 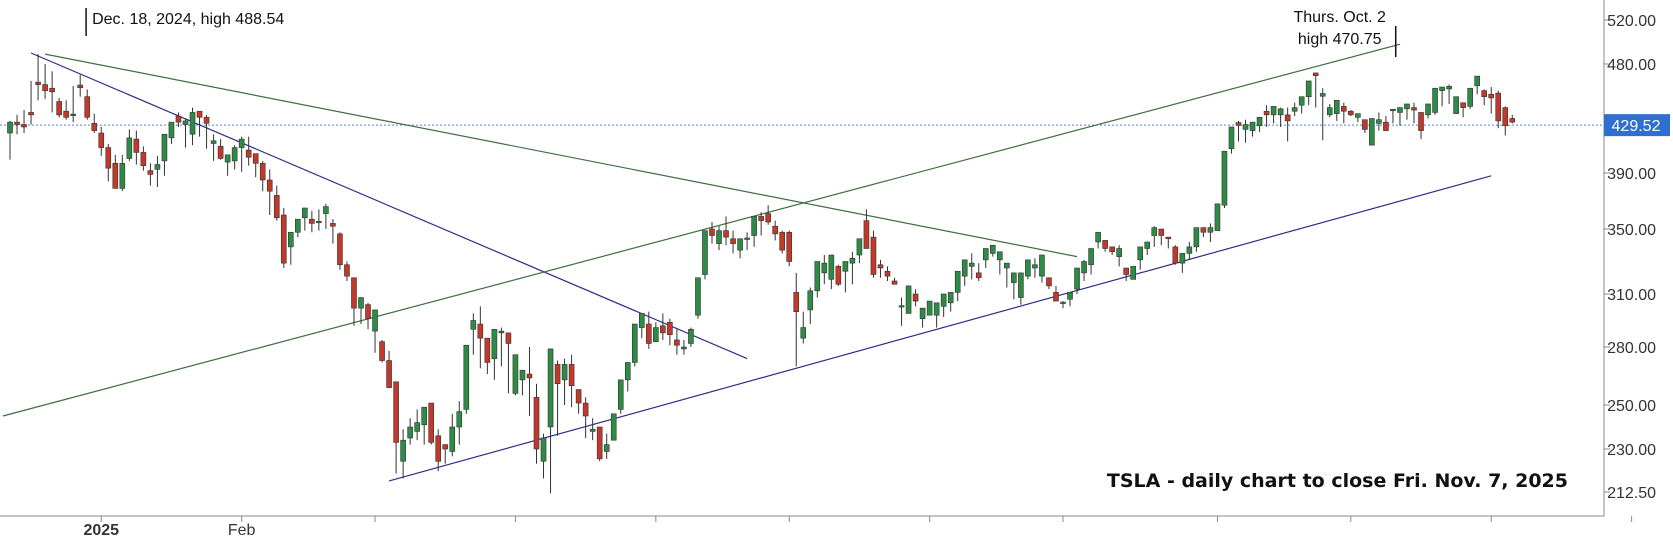 I want to click on y-tick-label: 212.50, so click(x=1631, y=493).